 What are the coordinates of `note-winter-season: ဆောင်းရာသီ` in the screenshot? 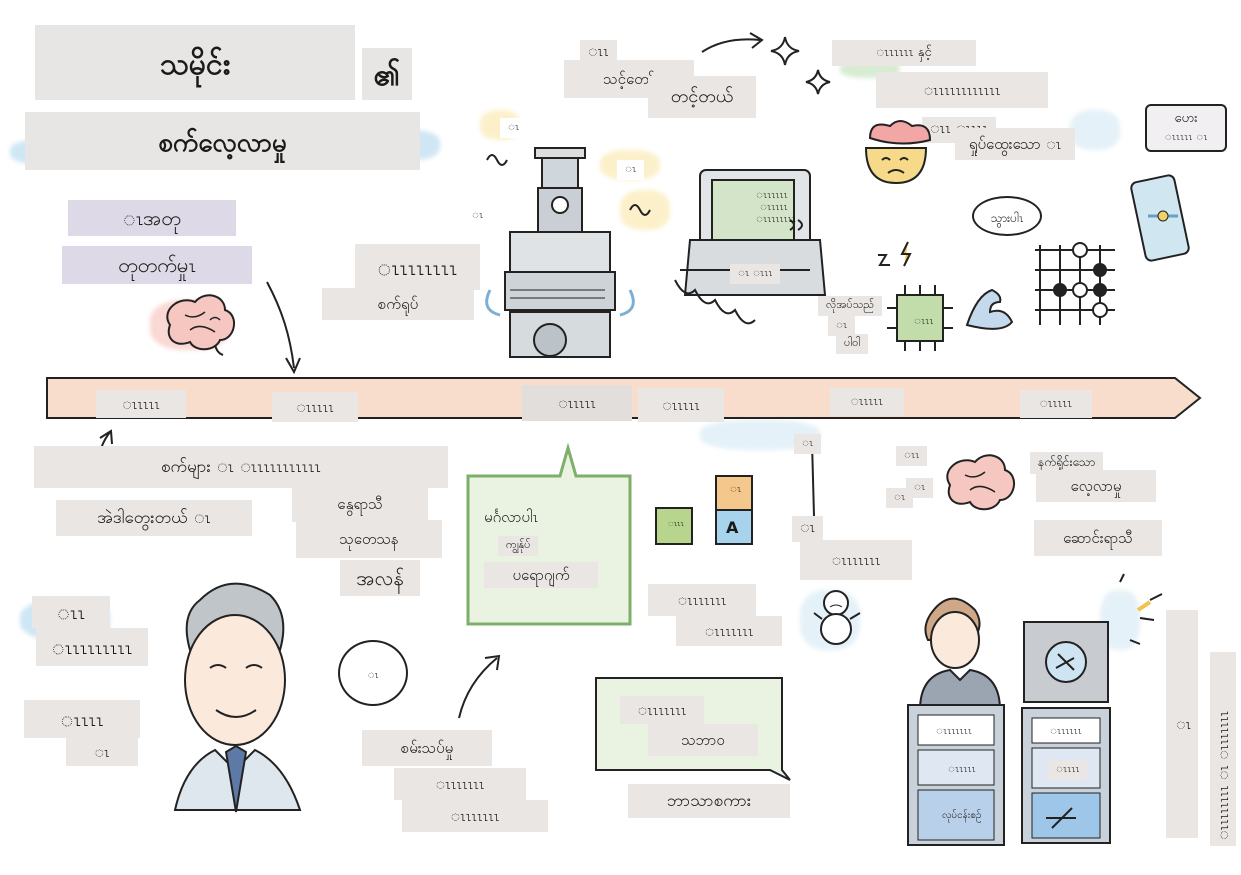 It's located at (1098, 538).